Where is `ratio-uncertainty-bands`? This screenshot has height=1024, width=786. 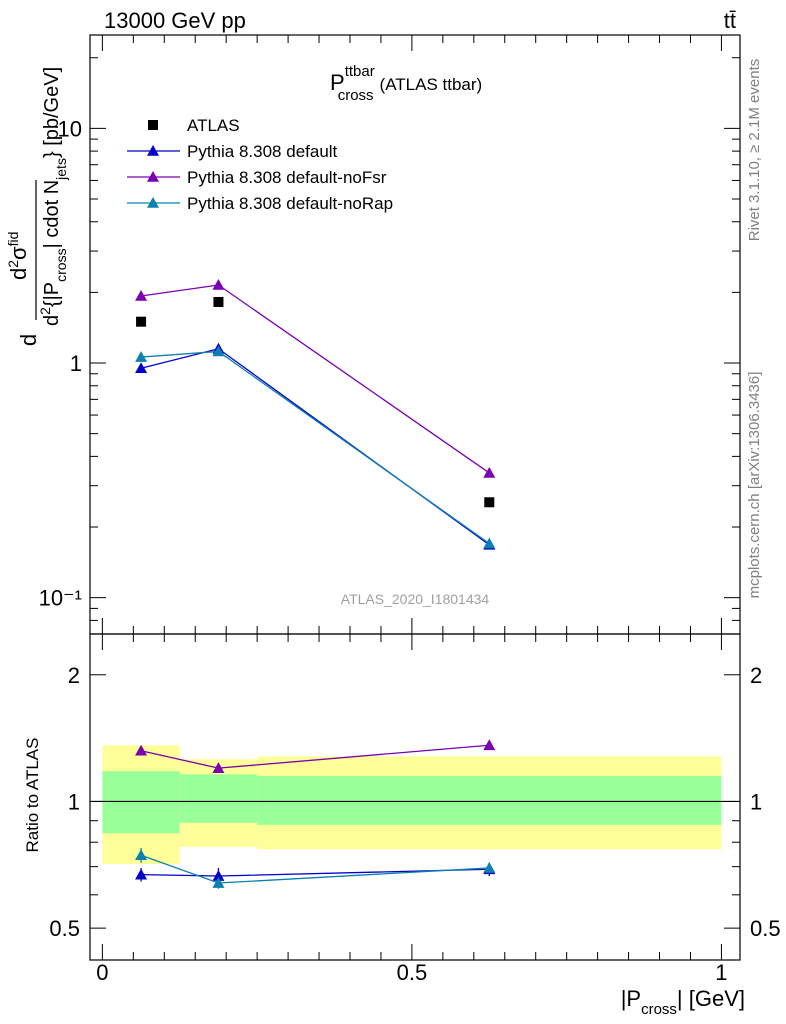
ratio-uncertainty-bands is located at coordinates (415, 805).